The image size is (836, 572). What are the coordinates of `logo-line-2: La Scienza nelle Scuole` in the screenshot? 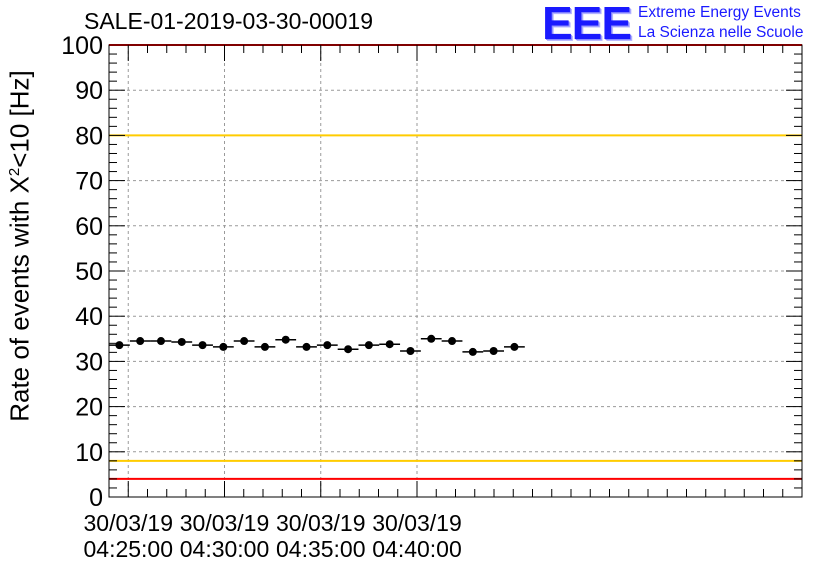 It's located at (721, 32).